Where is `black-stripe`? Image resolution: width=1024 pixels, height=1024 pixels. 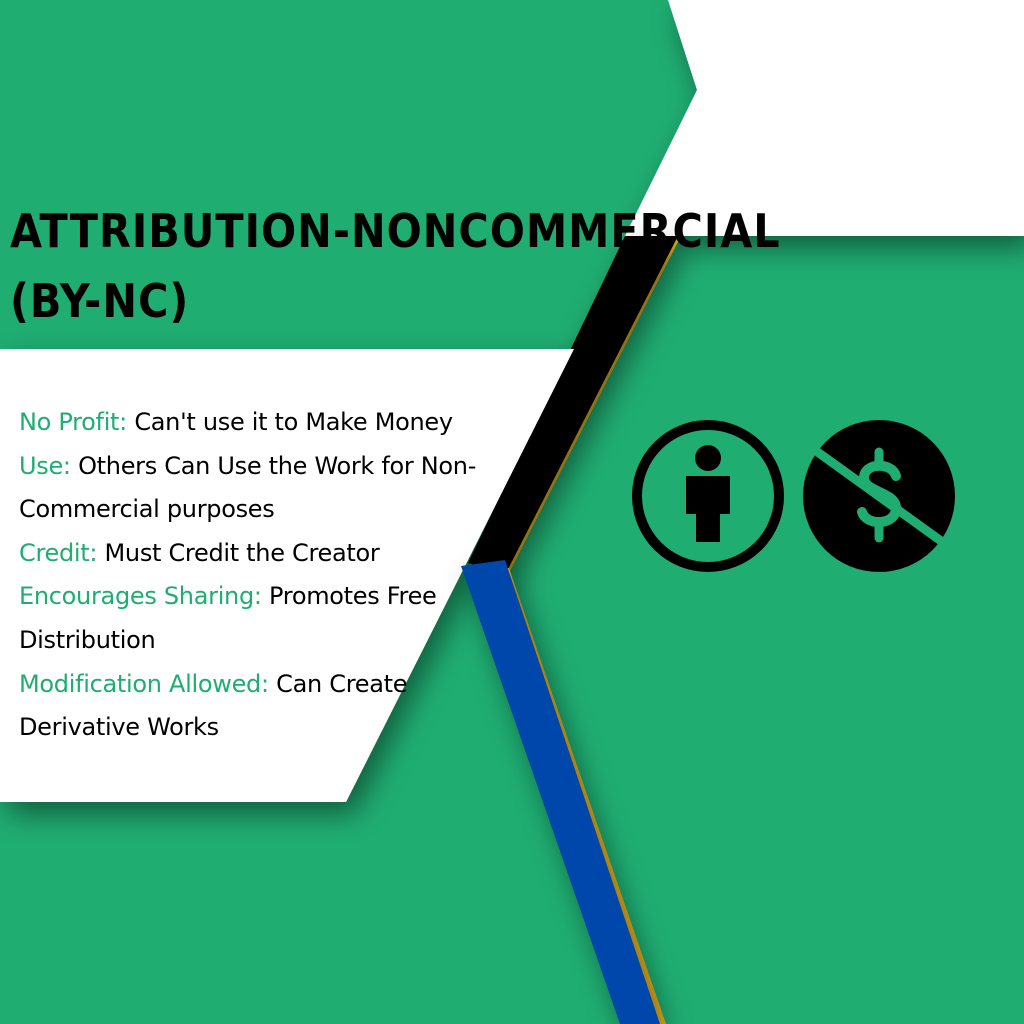 black-stripe is located at coordinates (573, 405).